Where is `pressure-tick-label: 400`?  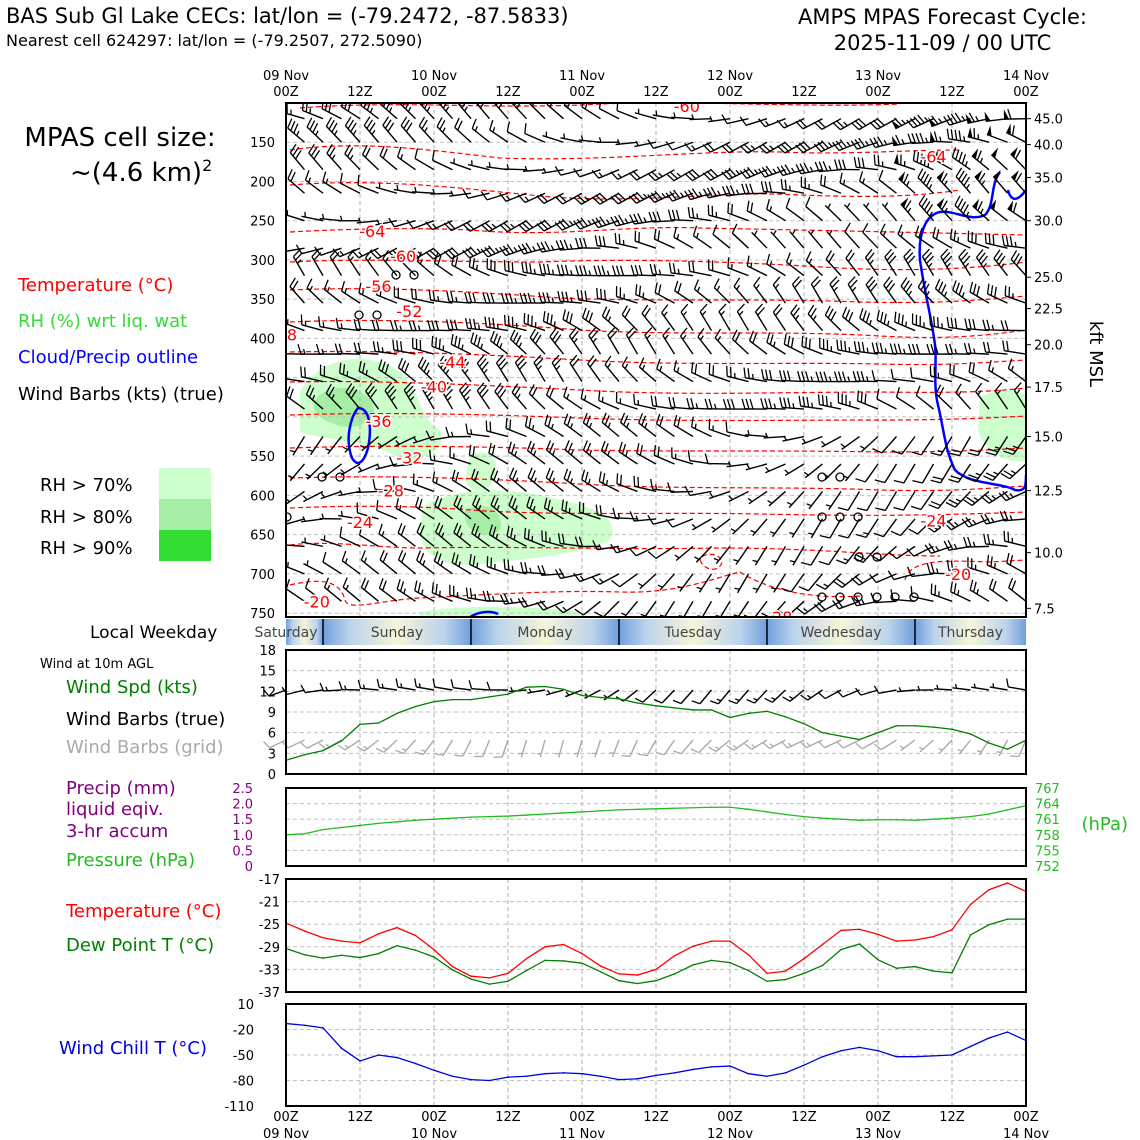 pressure-tick-label: 400 is located at coordinates (262, 339).